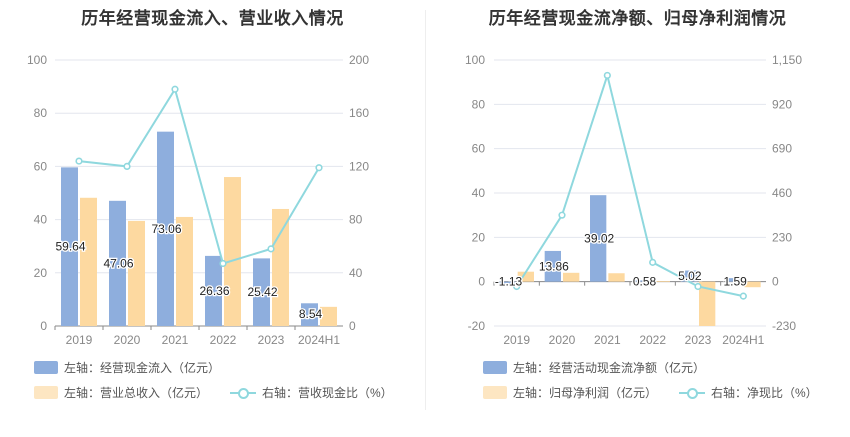  What do you see at coordinates (356, 220) in the screenshot?
I see `right-axis-tick-label: 80` at bounding box center [356, 220].